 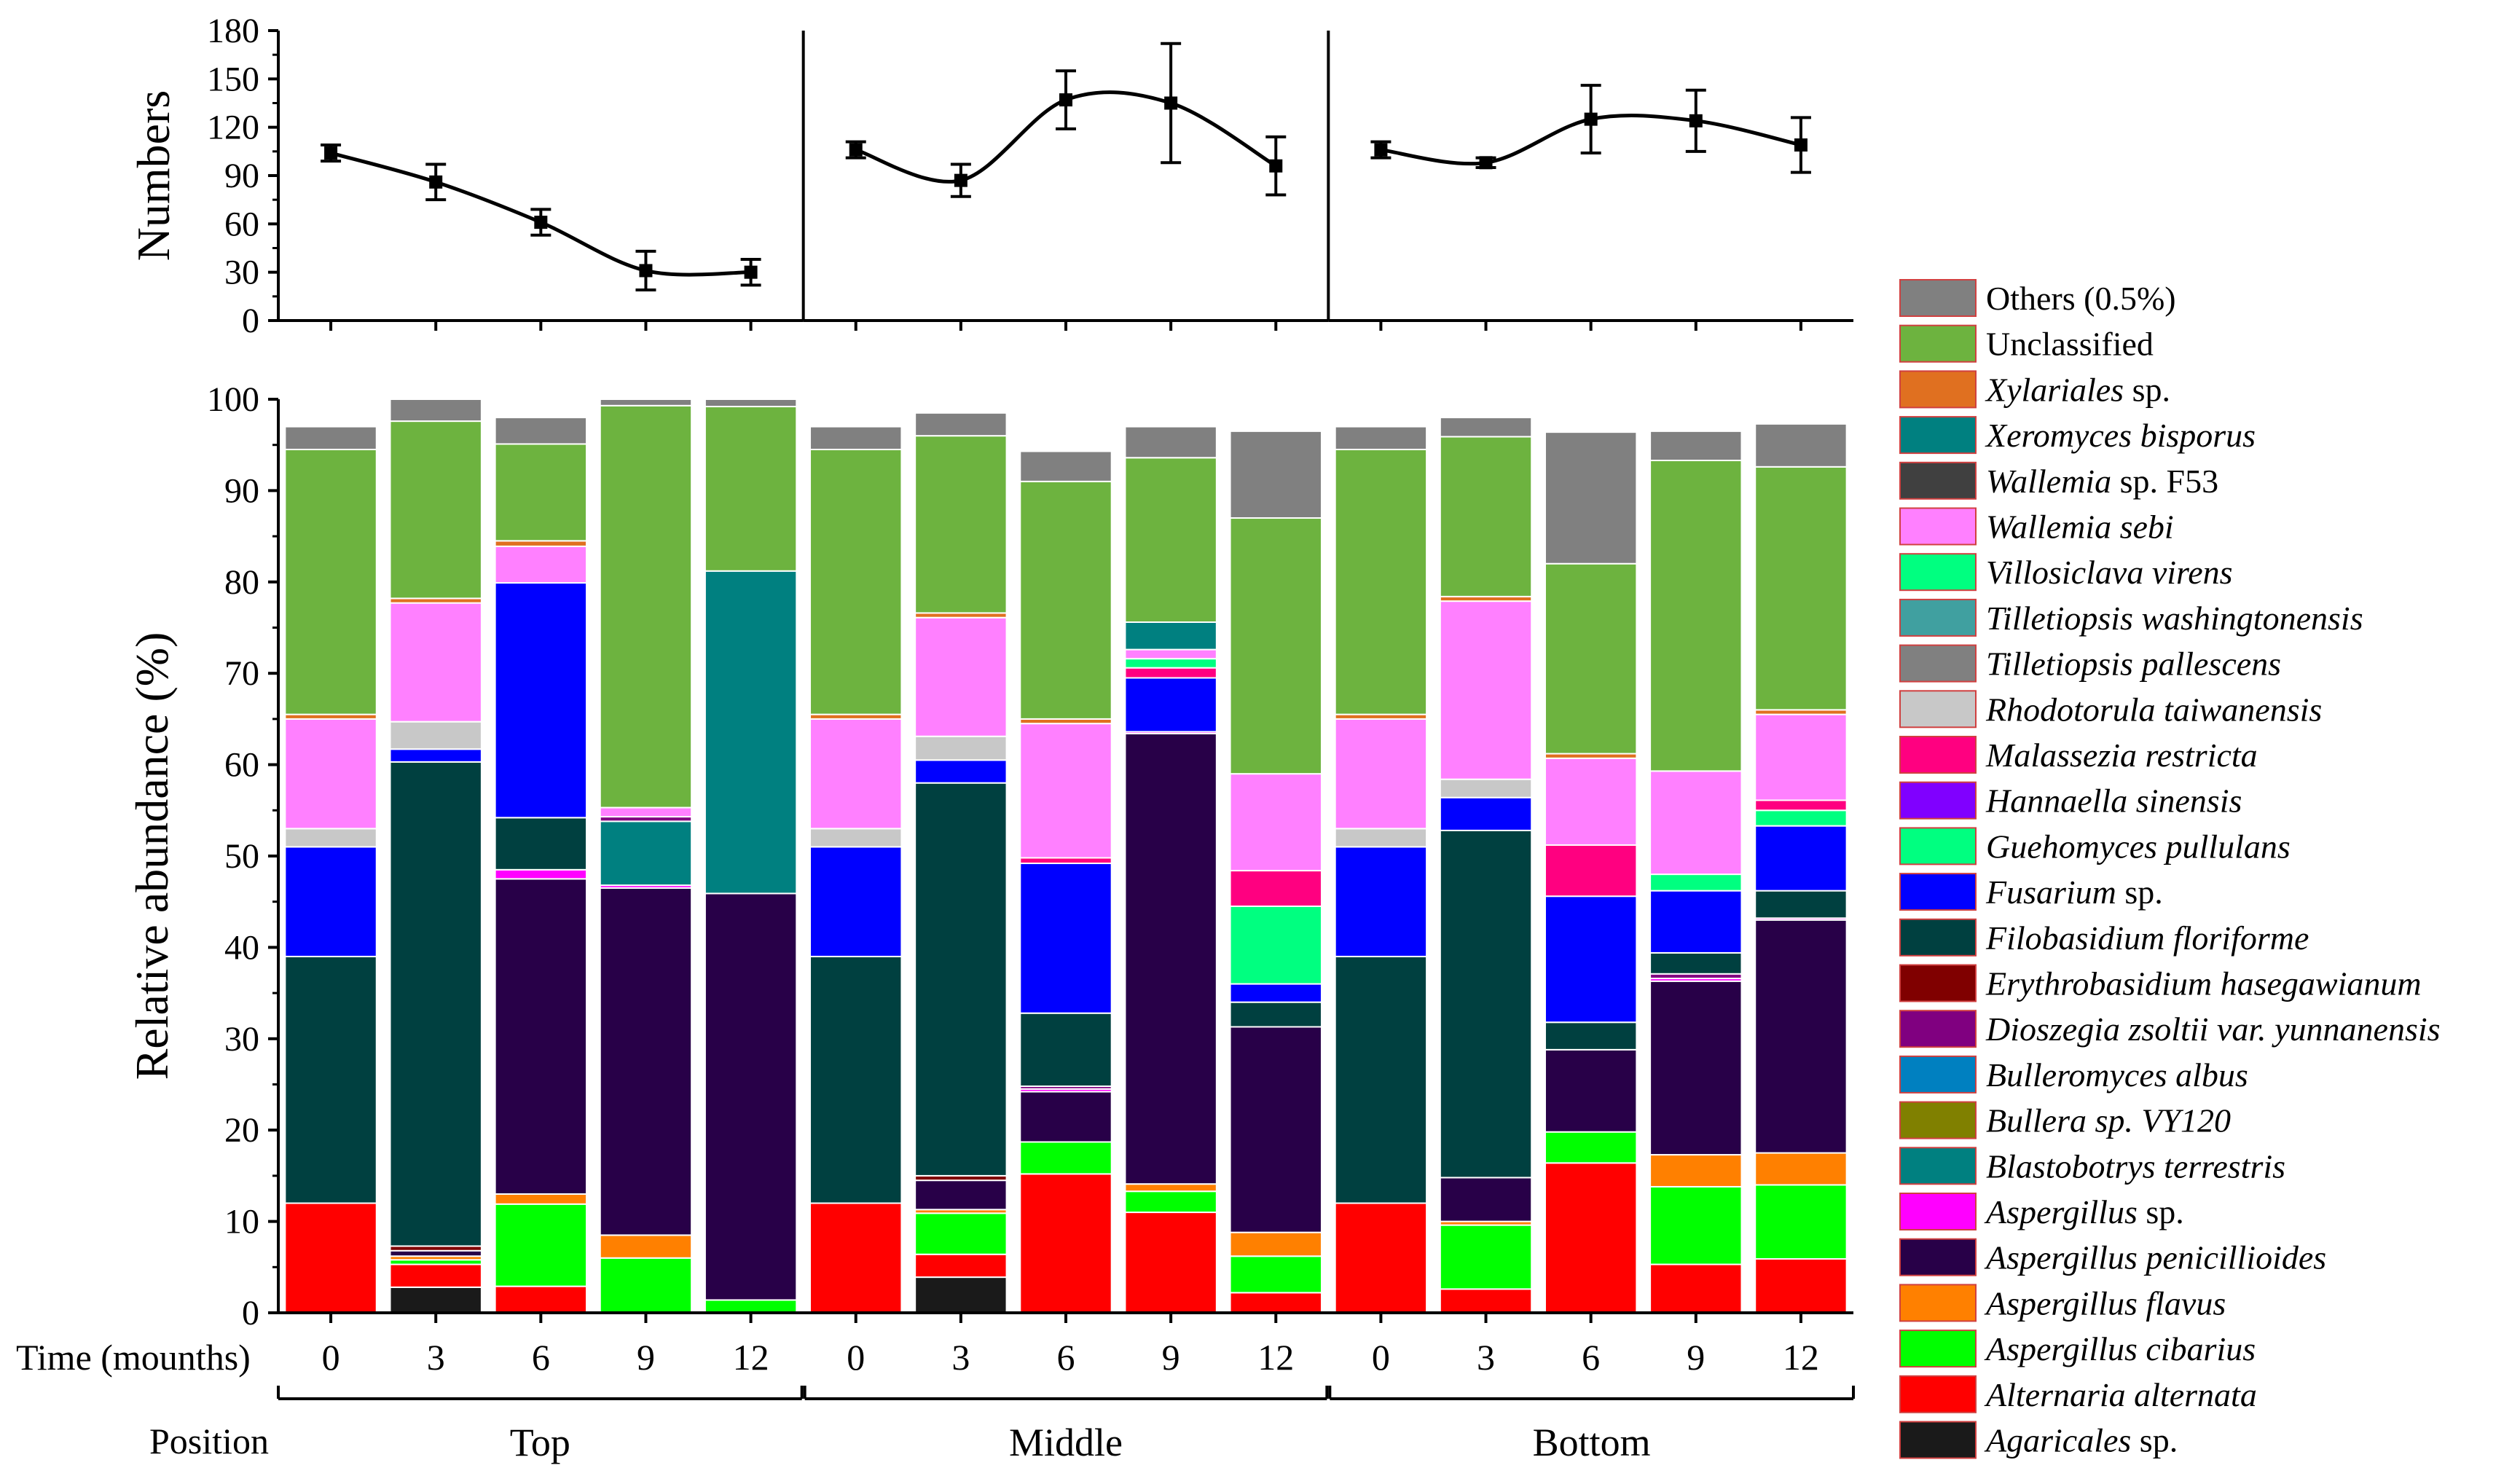 What do you see at coordinates (1592, 1442) in the screenshot?
I see `position-label: Bottom` at bounding box center [1592, 1442].